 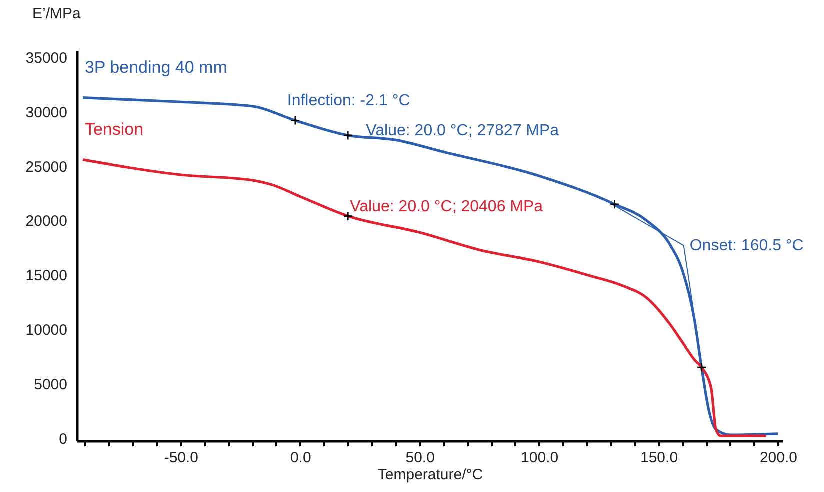 What do you see at coordinates (540, 458) in the screenshot?
I see `x-tick-label: 100.0` at bounding box center [540, 458].